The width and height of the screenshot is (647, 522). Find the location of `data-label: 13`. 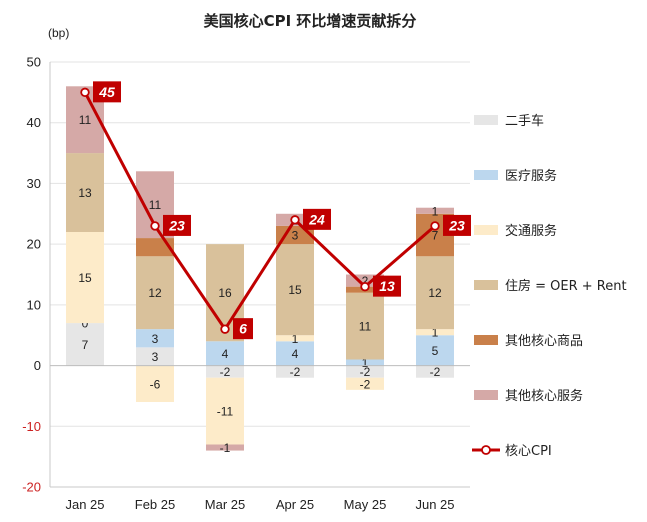

data-label: 13 is located at coordinates (85, 193).